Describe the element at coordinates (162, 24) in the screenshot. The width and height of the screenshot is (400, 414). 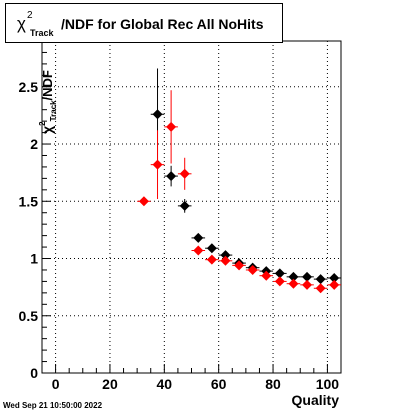
I see `chart-title: /NDF for Global Rec All NoHits` at that location.